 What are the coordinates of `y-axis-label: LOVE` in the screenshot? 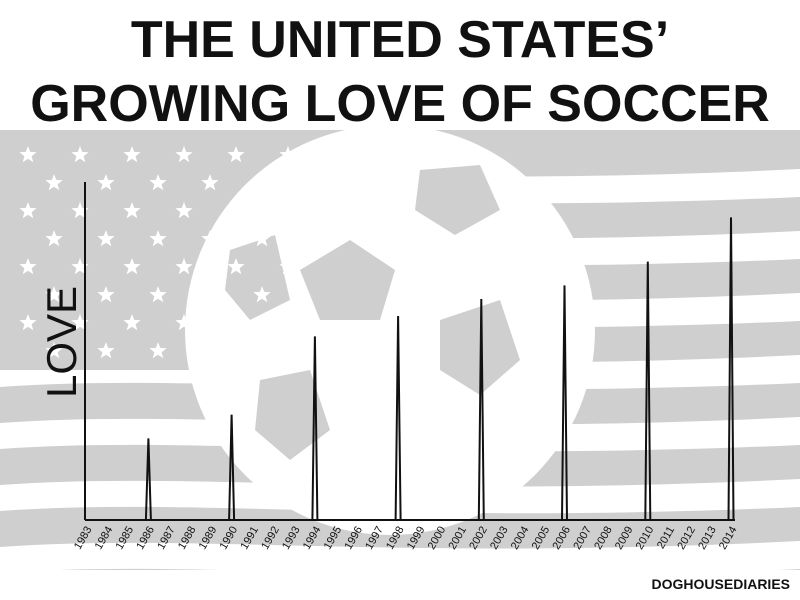 It's located at (61, 342).